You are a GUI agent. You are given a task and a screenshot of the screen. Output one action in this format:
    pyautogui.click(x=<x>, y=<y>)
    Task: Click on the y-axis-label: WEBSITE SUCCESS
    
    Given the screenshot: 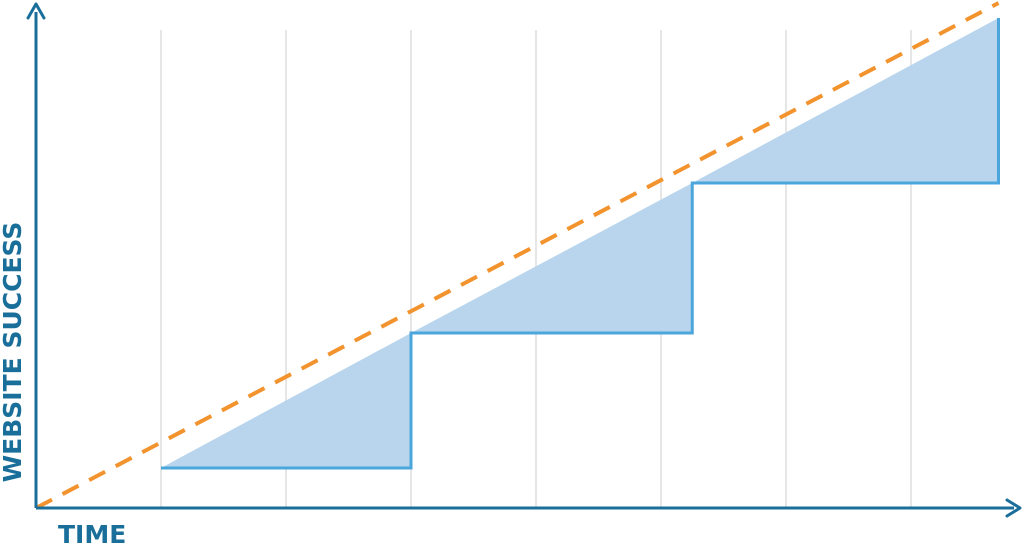 What is the action you would take?
    pyautogui.click(x=13, y=352)
    